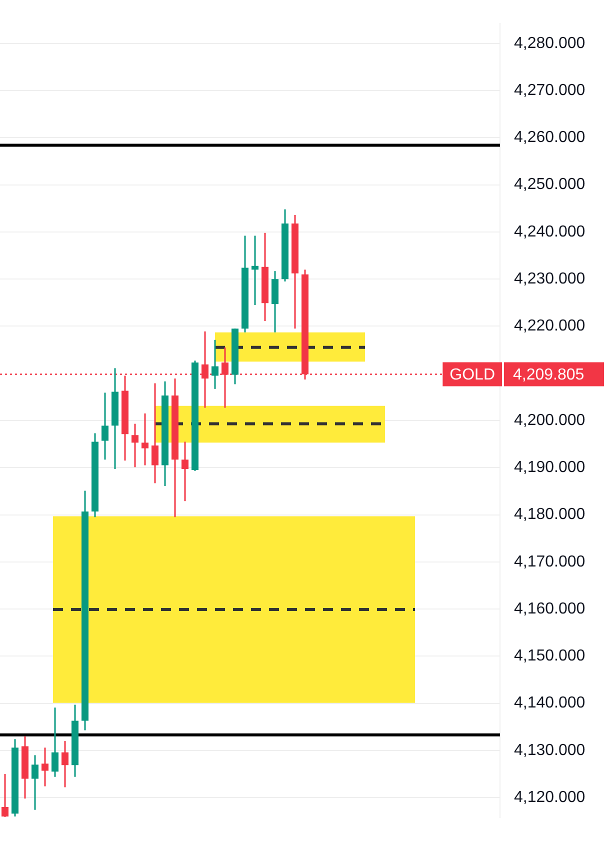 Image resolution: width=610 pixels, height=841 pixels. What do you see at coordinates (550, 90) in the screenshot?
I see `y-tick-label: 4,270.000` at bounding box center [550, 90].